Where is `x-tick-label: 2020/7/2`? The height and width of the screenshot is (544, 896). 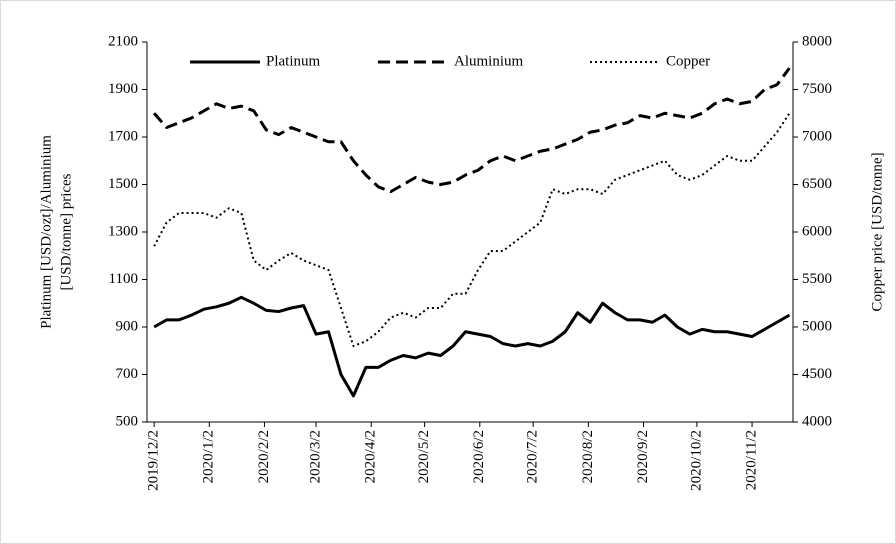
x-tick-label: 2020/7/2 is located at coordinates (533, 456).